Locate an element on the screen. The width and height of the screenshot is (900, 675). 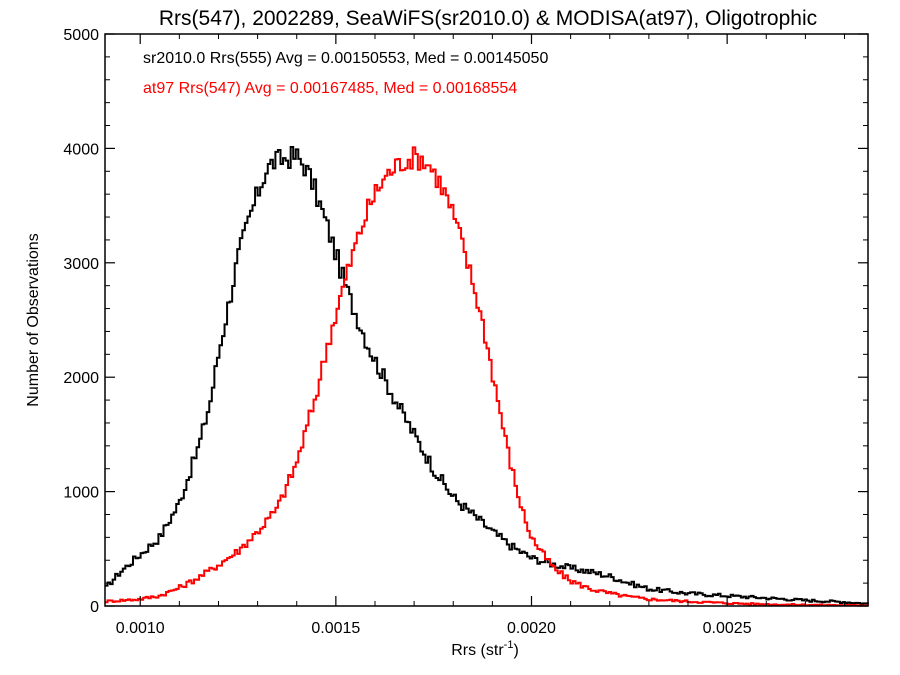
x-axis-label-main: Rrs (str is located at coordinates (477, 650).